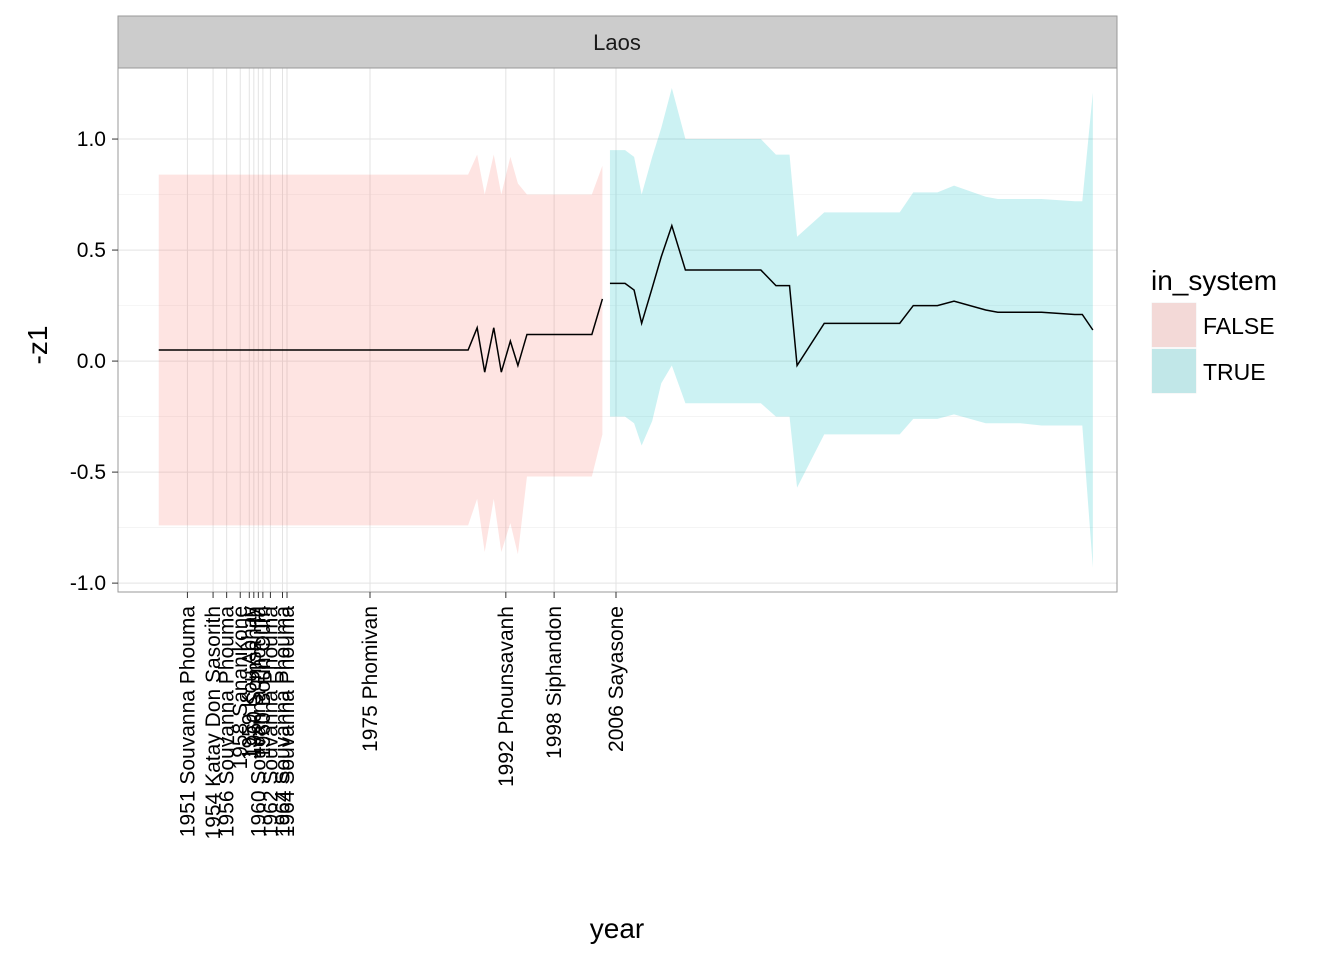 This screenshot has height=960, width=1344. Describe the element at coordinates (91, 250) in the screenshot. I see `y-tick-label: 0.5` at that location.